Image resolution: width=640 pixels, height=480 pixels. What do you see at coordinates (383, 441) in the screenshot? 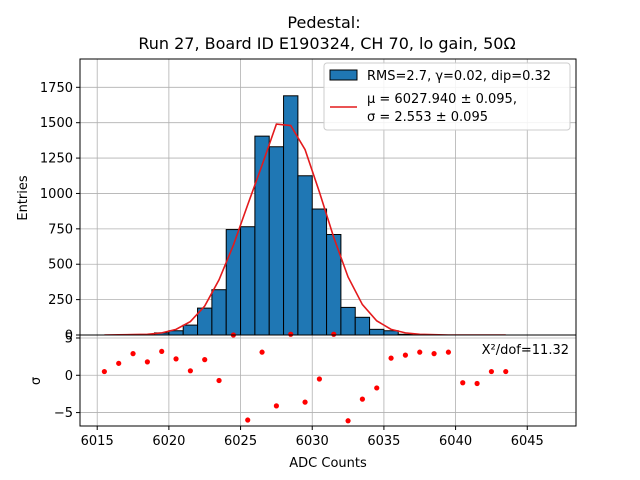
I see `x-tick-label: 6035` at bounding box center [383, 441].